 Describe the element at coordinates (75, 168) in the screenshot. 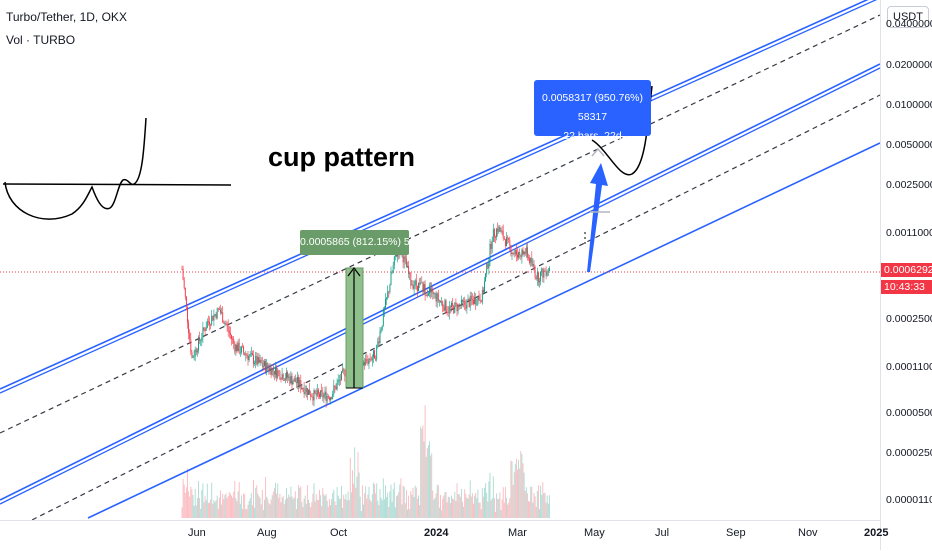

I see `cup-curve` at that location.